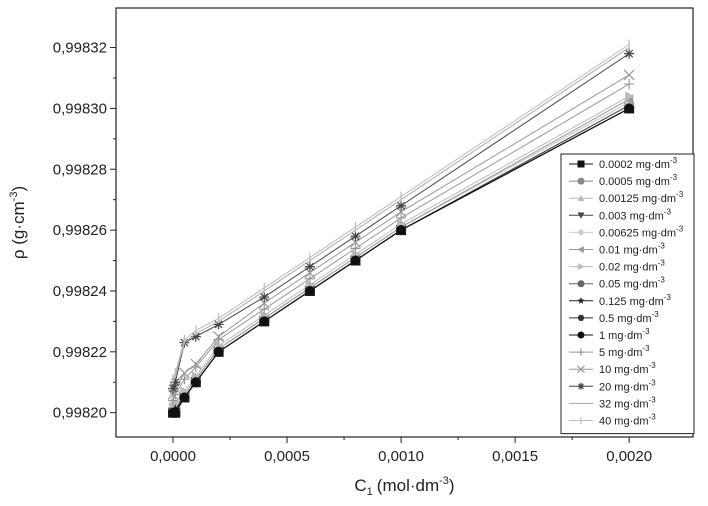 This screenshot has width=708, height=506. I want to click on x-axis-title-symbol: C, so click(360, 485).